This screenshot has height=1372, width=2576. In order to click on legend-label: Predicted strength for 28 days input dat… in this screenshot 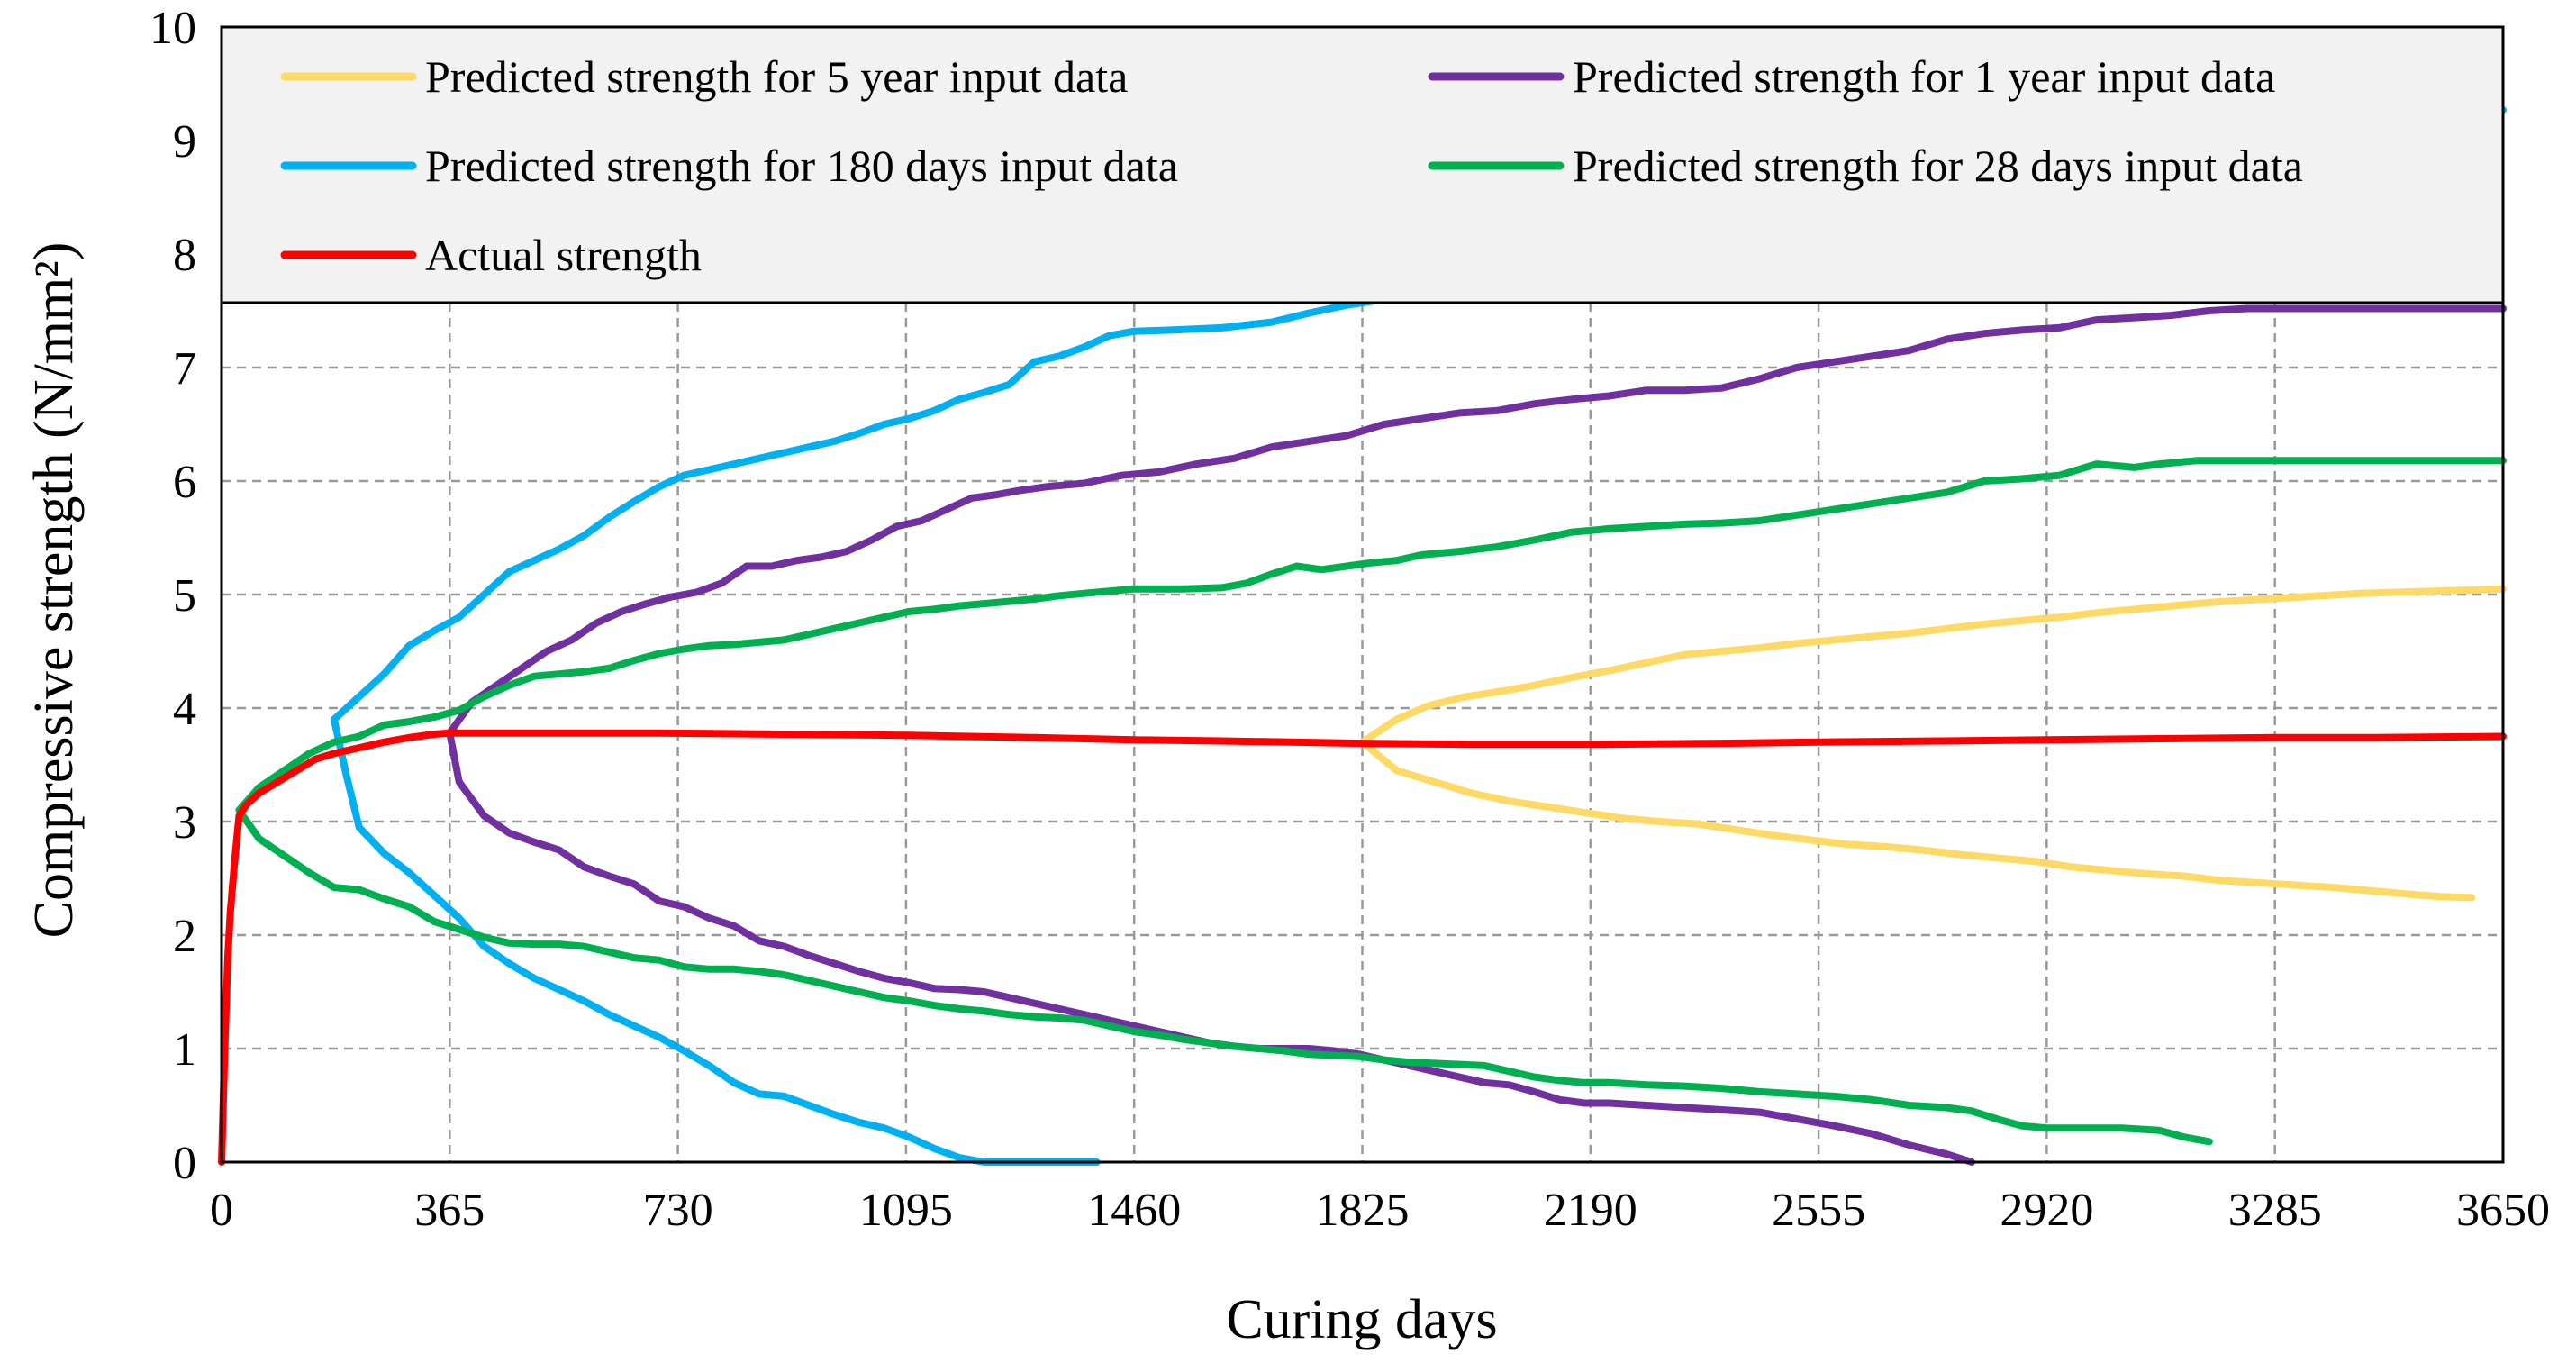, I will do `click(1938, 166)`.